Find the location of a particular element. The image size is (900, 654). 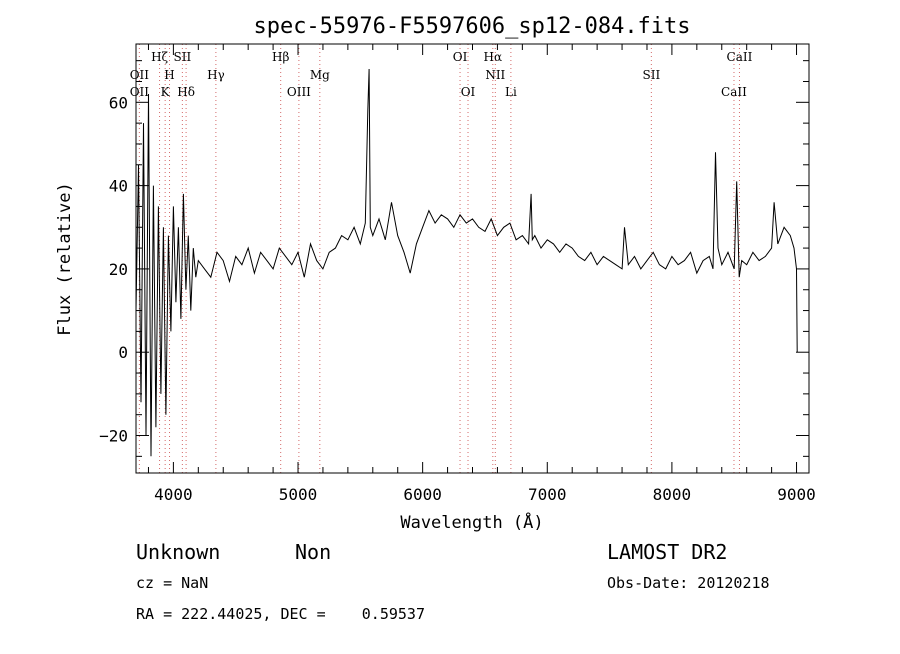

line-label: NII is located at coordinates (495, 75).